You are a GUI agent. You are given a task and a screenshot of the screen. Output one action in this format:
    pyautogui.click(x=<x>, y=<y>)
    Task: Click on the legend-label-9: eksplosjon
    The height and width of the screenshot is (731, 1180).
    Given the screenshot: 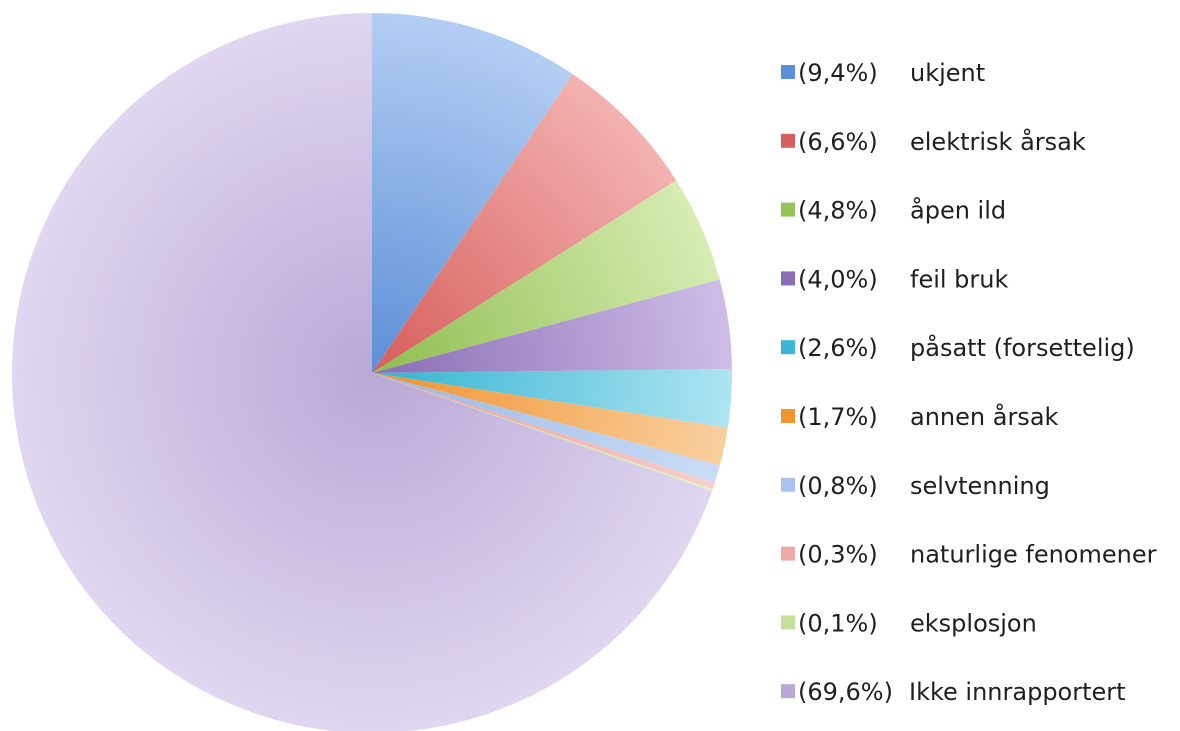 What is the action you would take?
    pyautogui.click(x=973, y=623)
    